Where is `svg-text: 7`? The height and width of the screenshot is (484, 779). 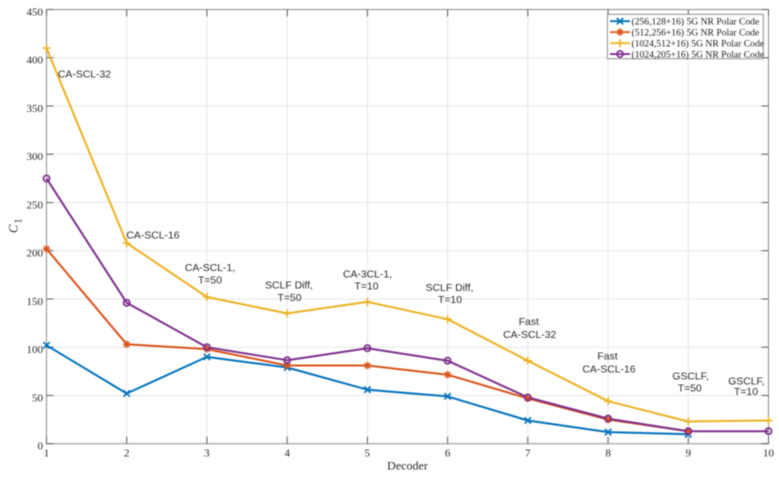
svg-text: 7 is located at coordinates (528, 454).